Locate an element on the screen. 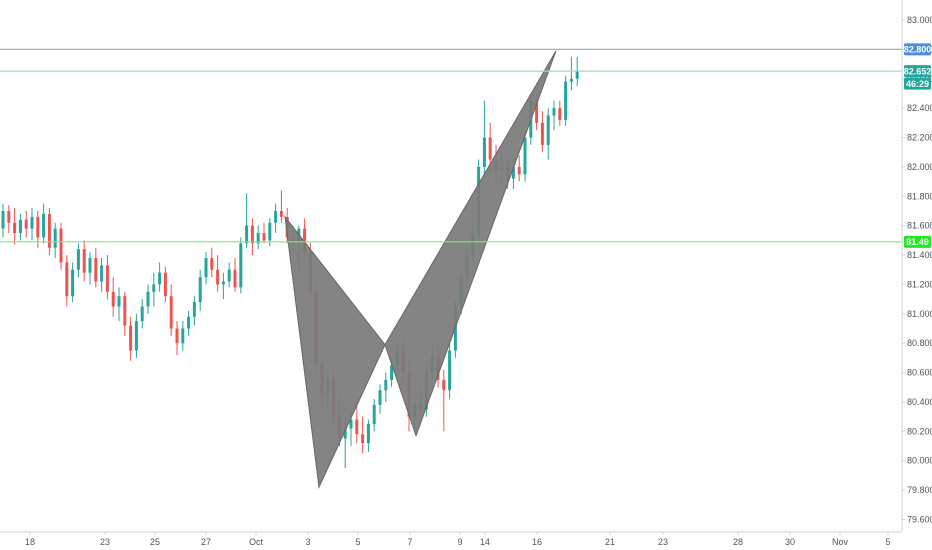 Image resolution: width=932 pixels, height=550 pixels. y-tick-label: 81.400 is located at coordinates (919, 255).